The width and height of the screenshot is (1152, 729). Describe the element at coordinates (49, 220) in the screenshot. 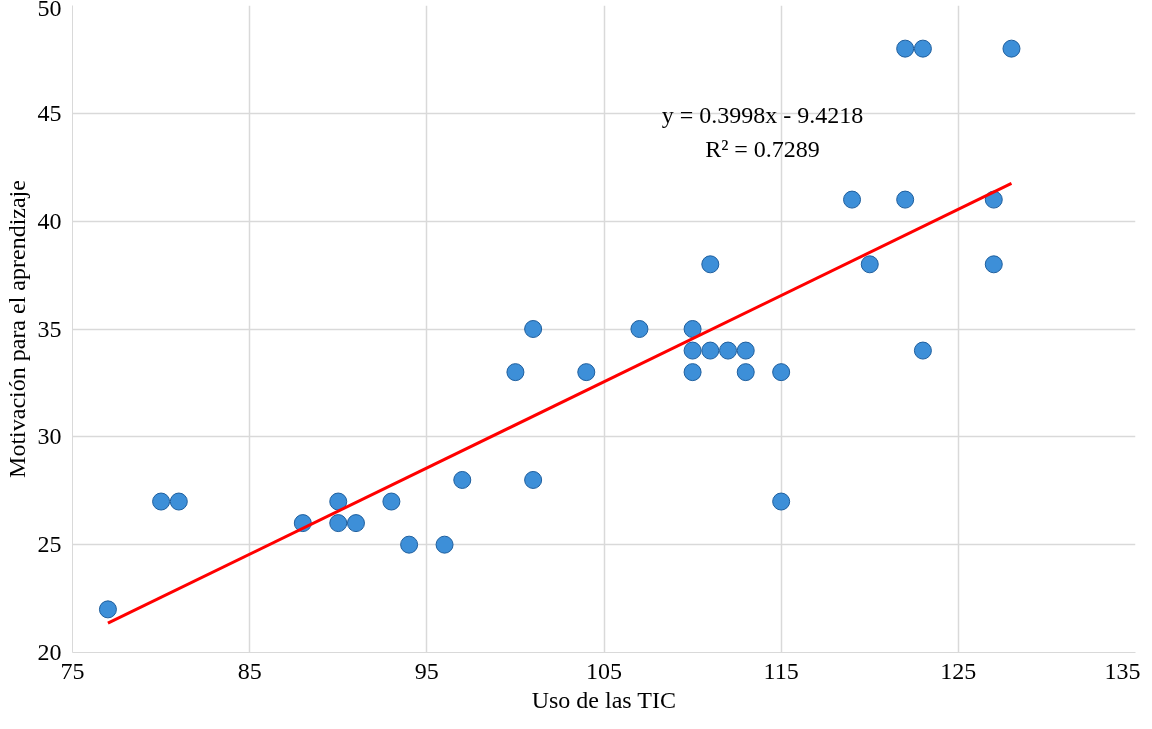

I see `y-tick-label: 40` at that location.